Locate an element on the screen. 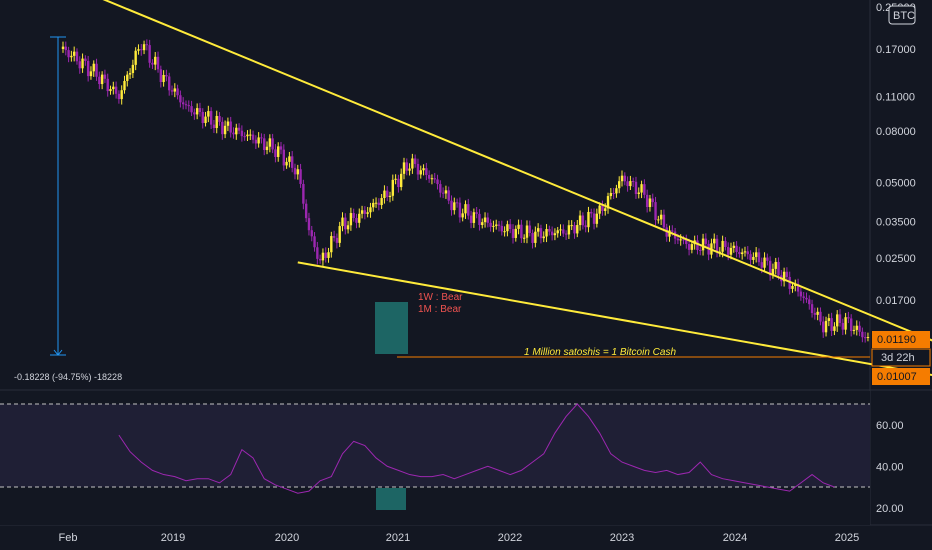 The width and height of the screenshot is (932, 550). price-tick-label: 0.01700 is located at coordinates (896, 301).